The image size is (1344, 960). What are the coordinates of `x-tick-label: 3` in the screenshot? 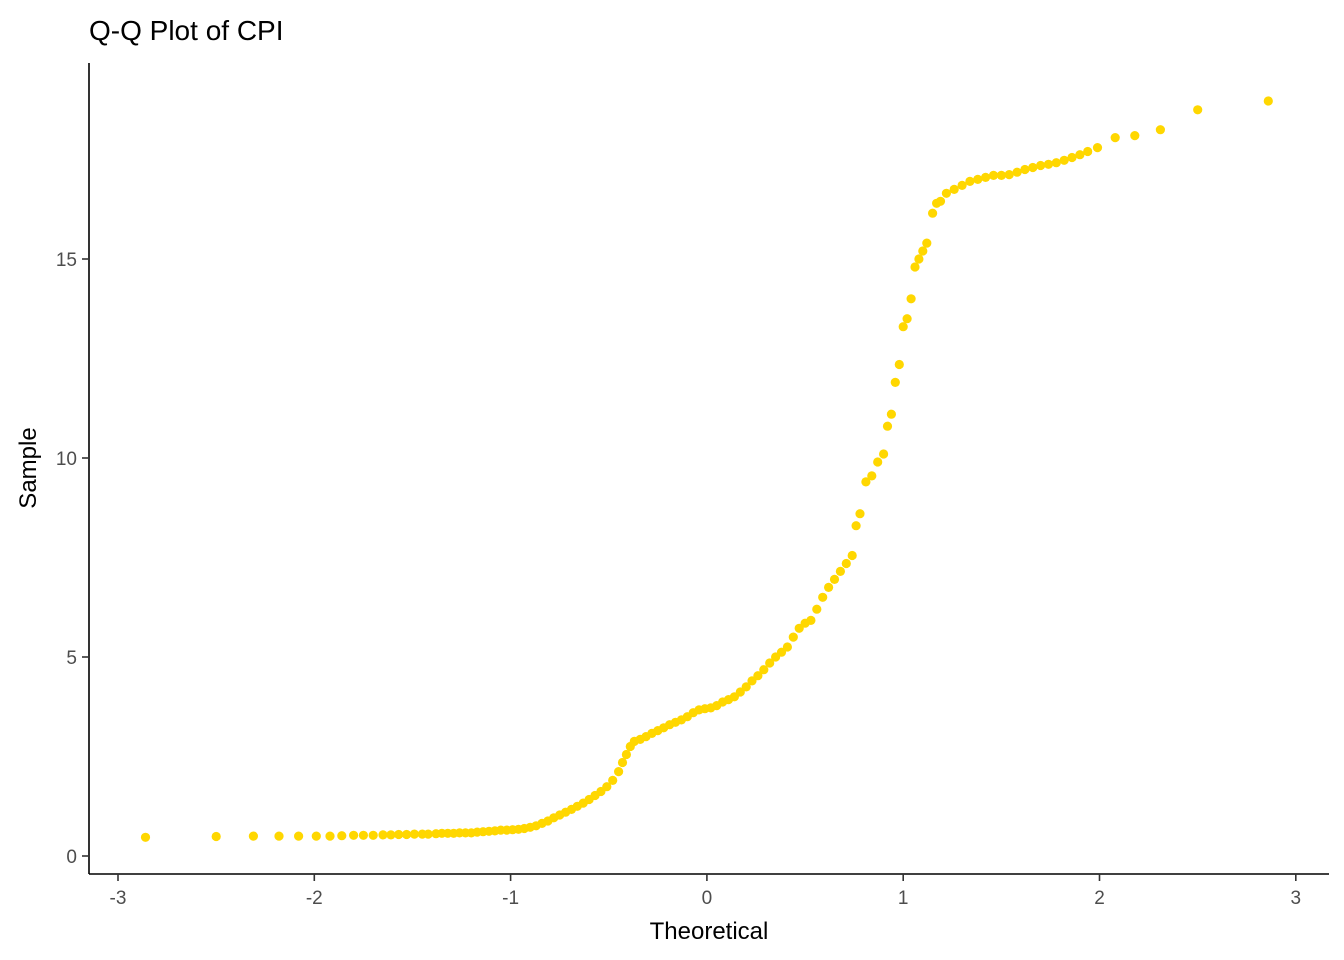 It's located at (1296, 898).